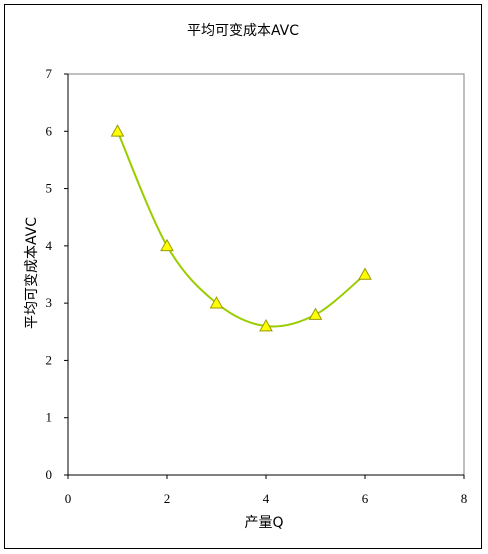 This screenshot has height=554, width=488. Describe the element at coordinates (49, 417) in the screenshot. I see `y-tick-label: 1` at that location.